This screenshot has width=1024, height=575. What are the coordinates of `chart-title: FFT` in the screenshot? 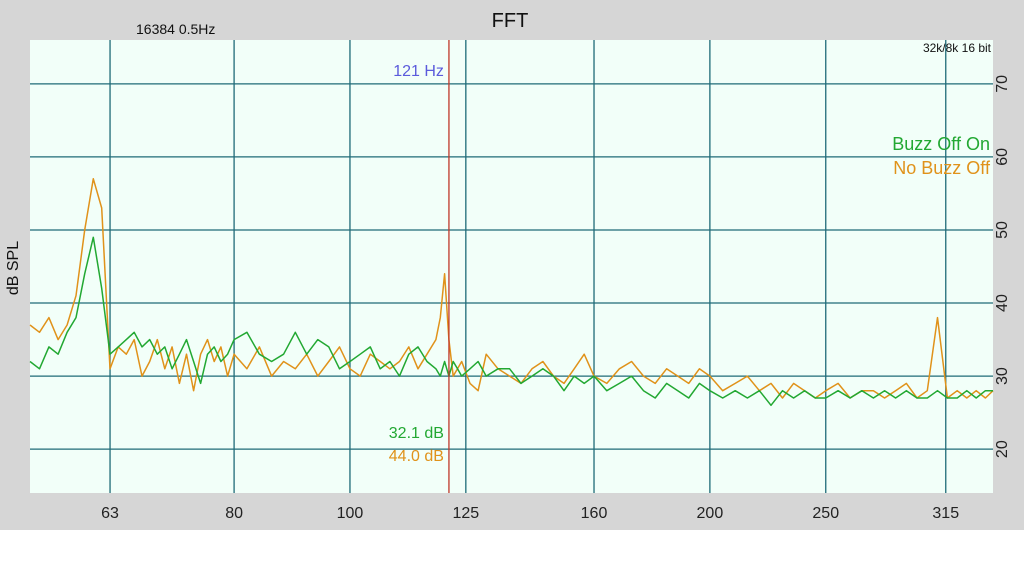 It's located at (510, 21).